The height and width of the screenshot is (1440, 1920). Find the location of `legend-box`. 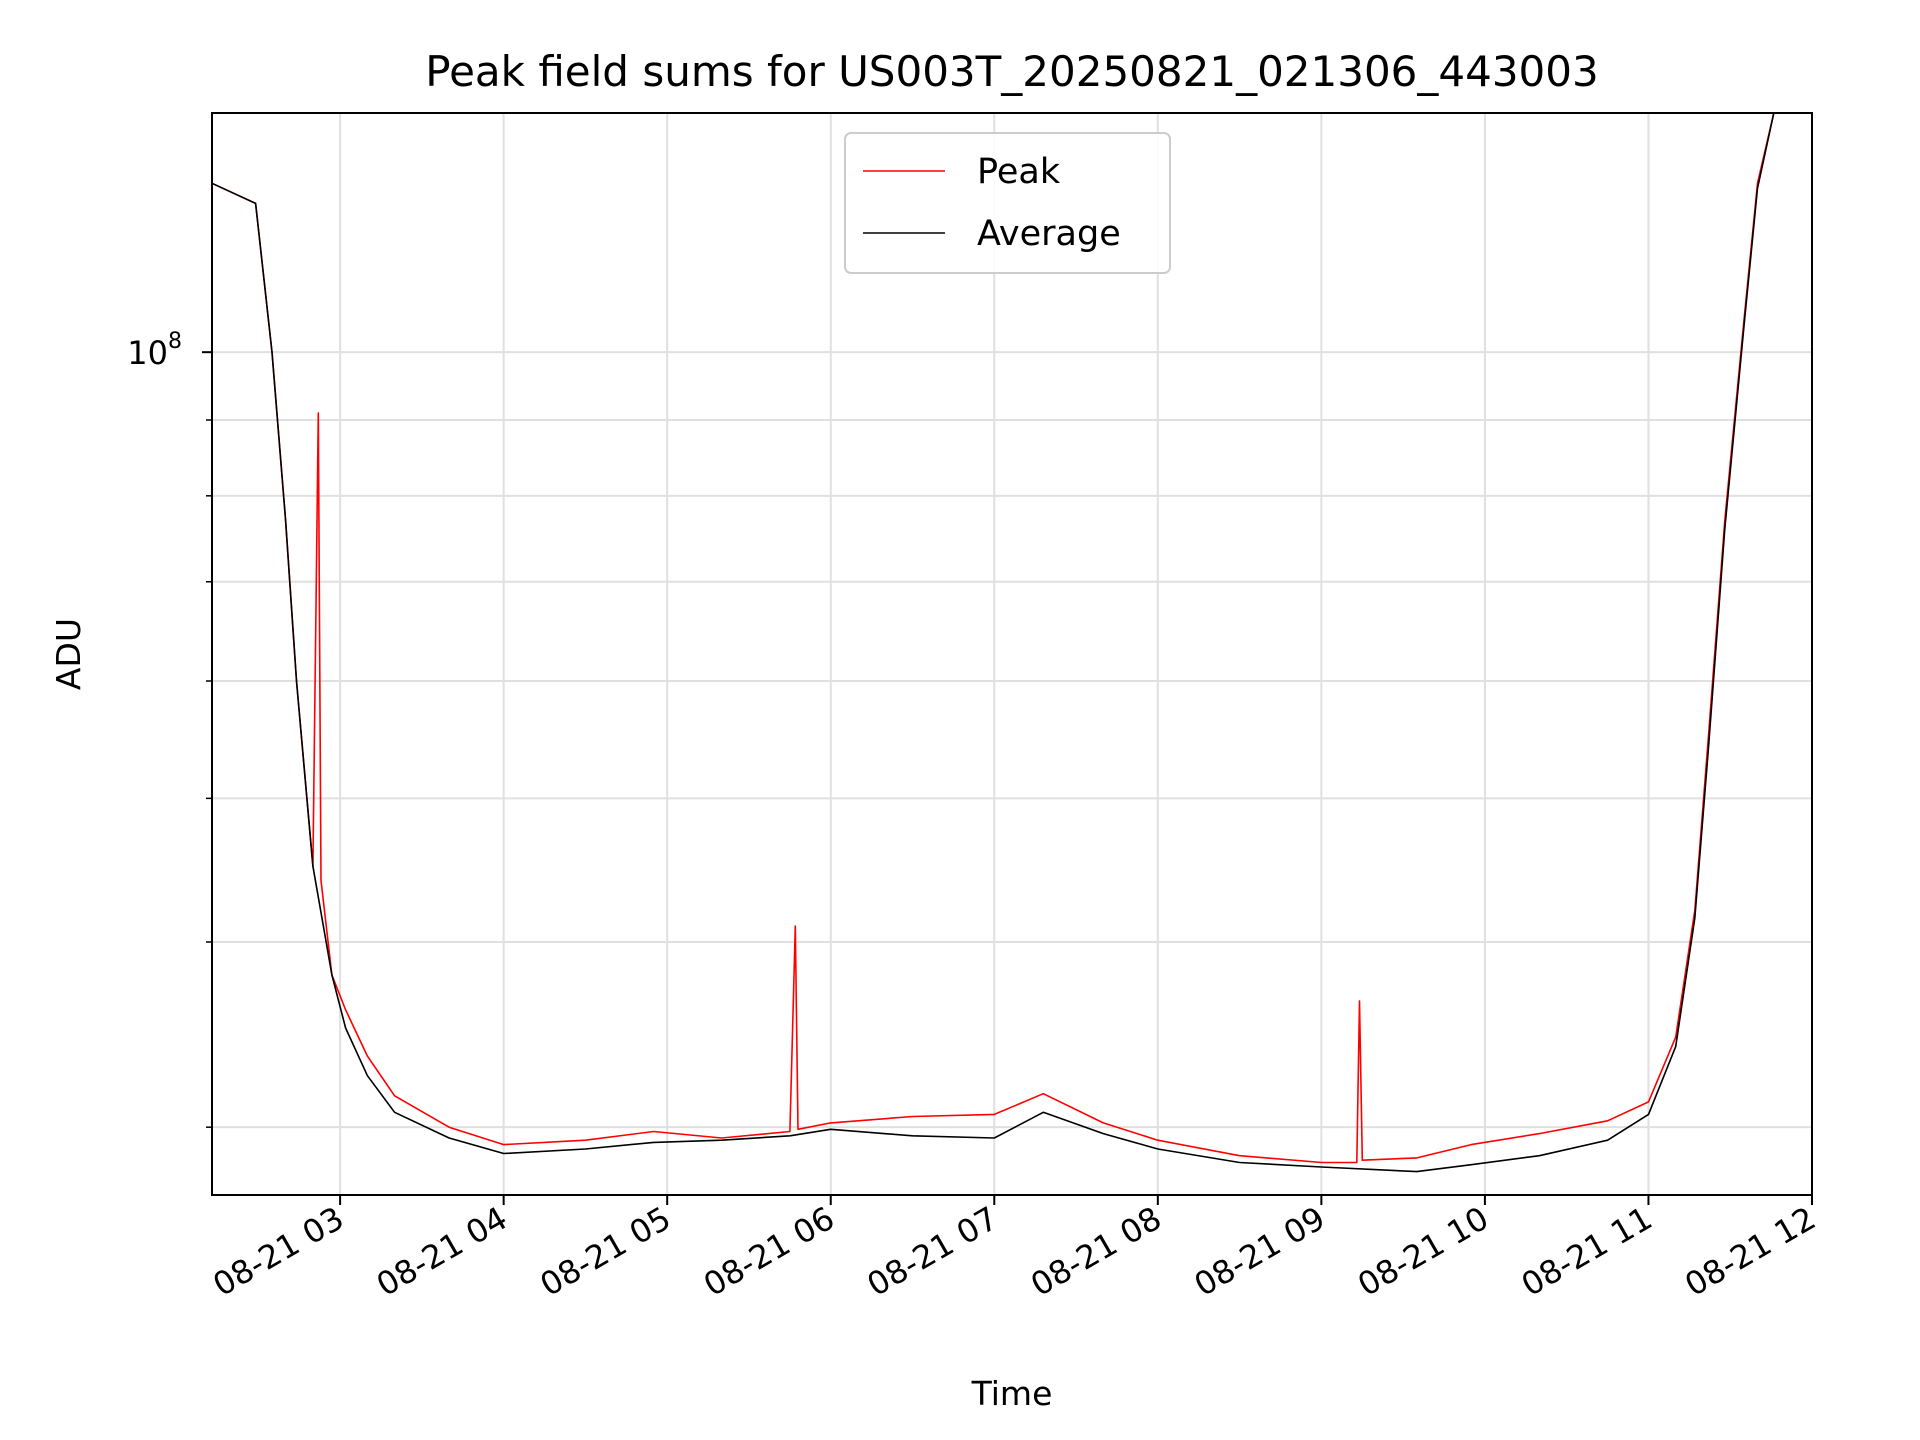

legend-box is located at coordinates (1007, 203).